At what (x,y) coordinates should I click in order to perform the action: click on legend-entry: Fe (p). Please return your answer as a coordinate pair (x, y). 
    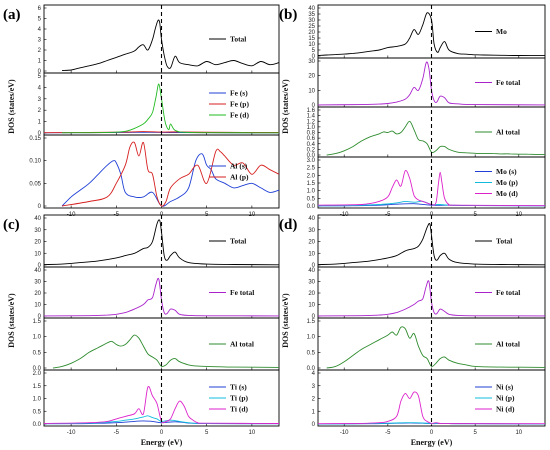
    Looking at the image, I should click on (229, 104).